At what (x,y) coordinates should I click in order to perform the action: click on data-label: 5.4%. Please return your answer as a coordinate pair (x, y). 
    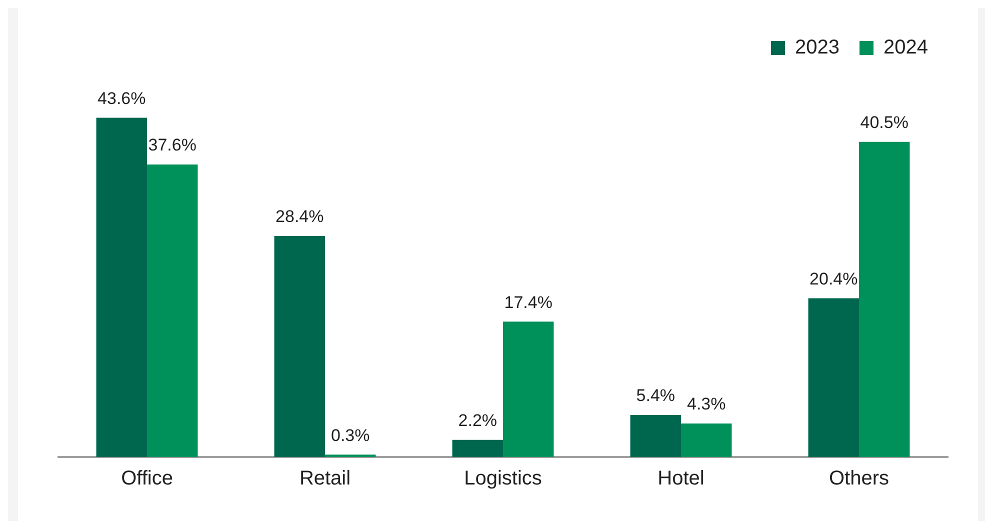
    Looking at the image, I should click on (656, 396).